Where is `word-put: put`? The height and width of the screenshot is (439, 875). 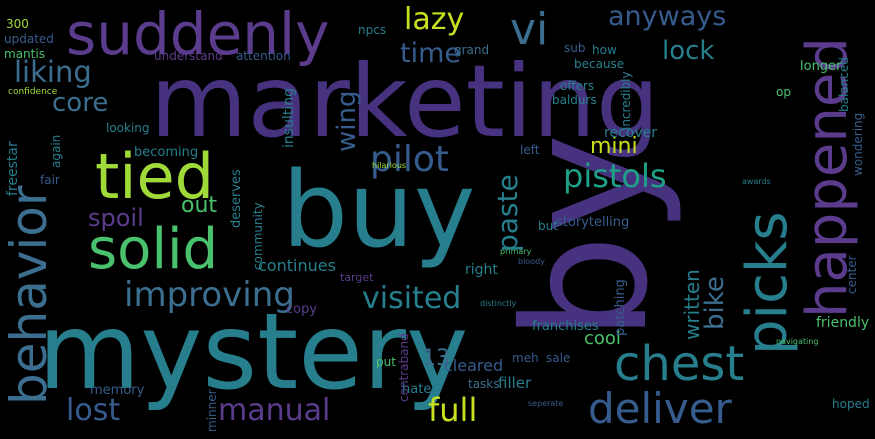
word-put: put is located at coordinates (386, 362).